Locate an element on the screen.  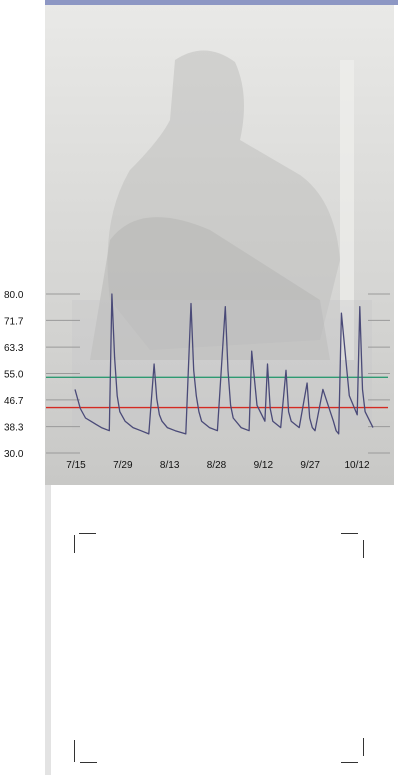
y-tick-label: 80.0 is located at coordinates (14, 295).